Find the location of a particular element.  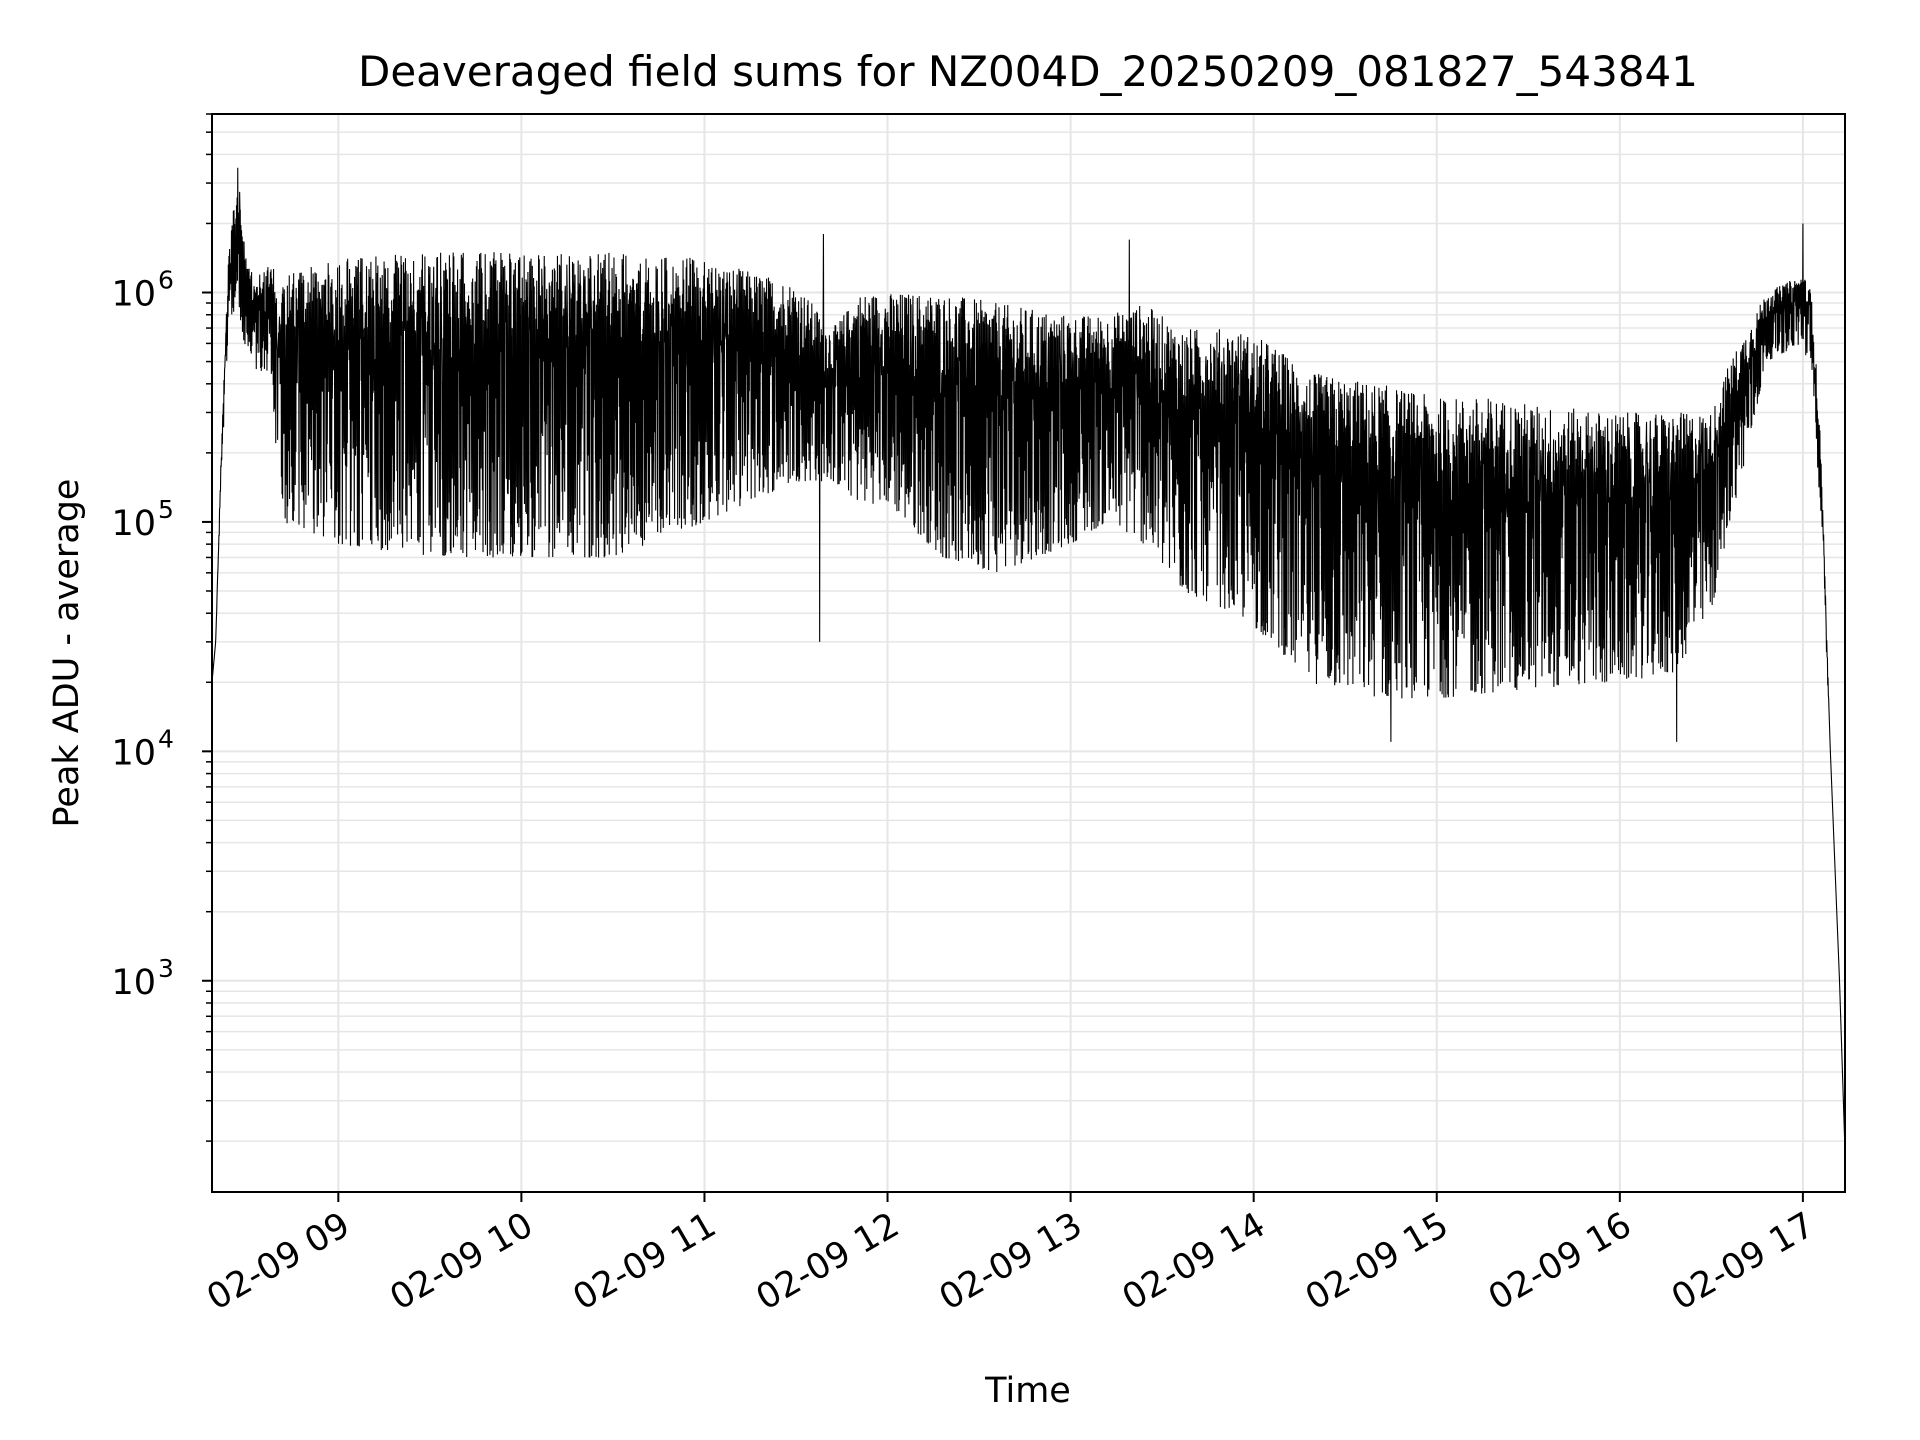

x-axis-label: Time is located at coordinates (1027, 1391).